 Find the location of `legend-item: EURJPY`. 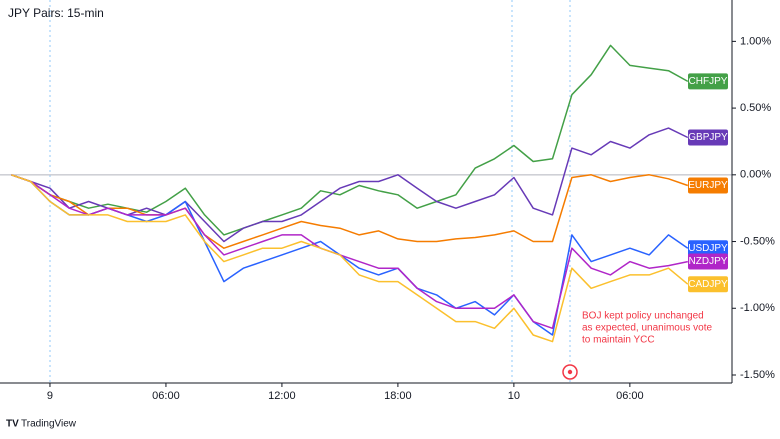

legend-item: EURJPY is located at coordinates (708, 185).